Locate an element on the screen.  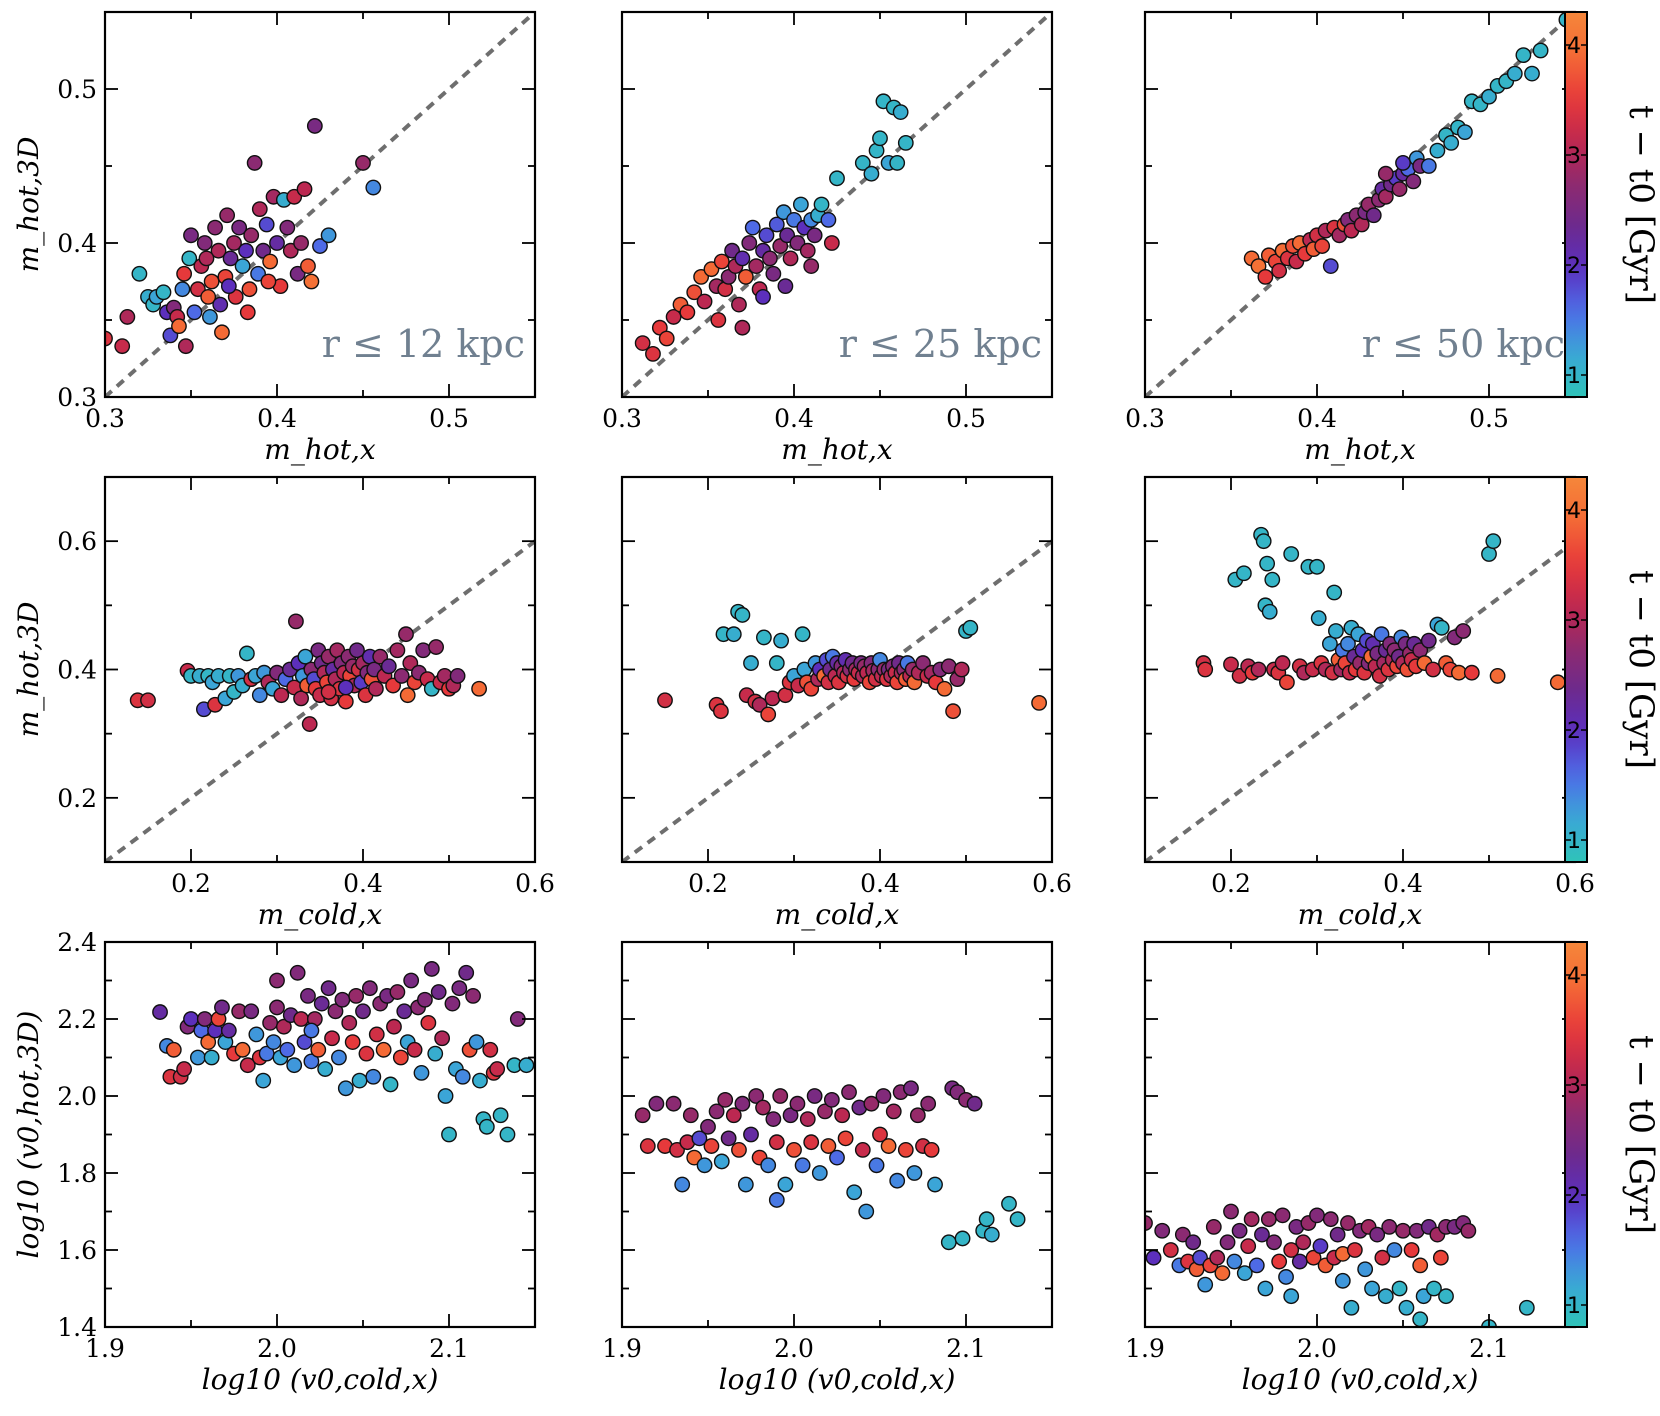
x-tick-label: 0.2 is located at coordinates (1231, 883).